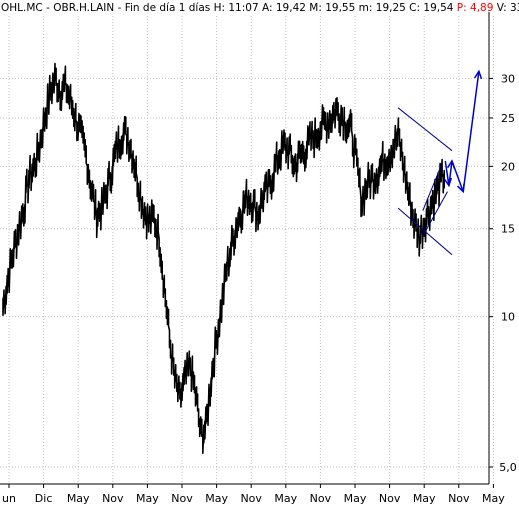  I want to click on y-tick-label: 20, so click(508, 166).